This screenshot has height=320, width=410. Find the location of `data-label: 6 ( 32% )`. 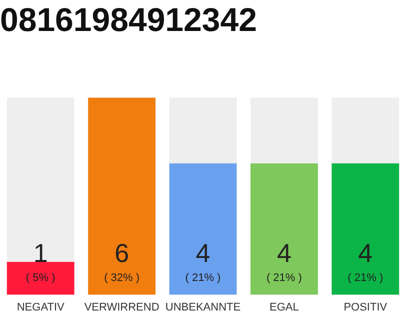

data-label: 6 ( 32% ) is located at coordinates (122, 261).